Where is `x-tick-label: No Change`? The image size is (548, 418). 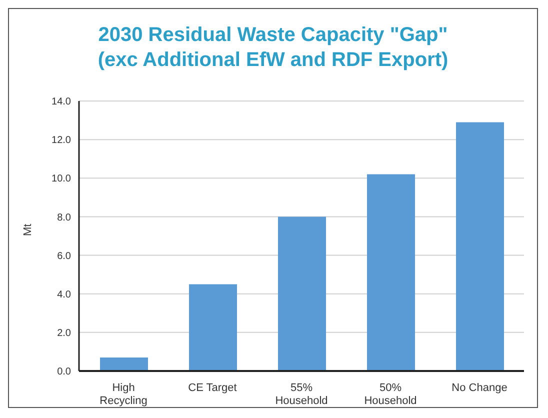
x-tick-label: No Change is located at coordinates (480, 388).